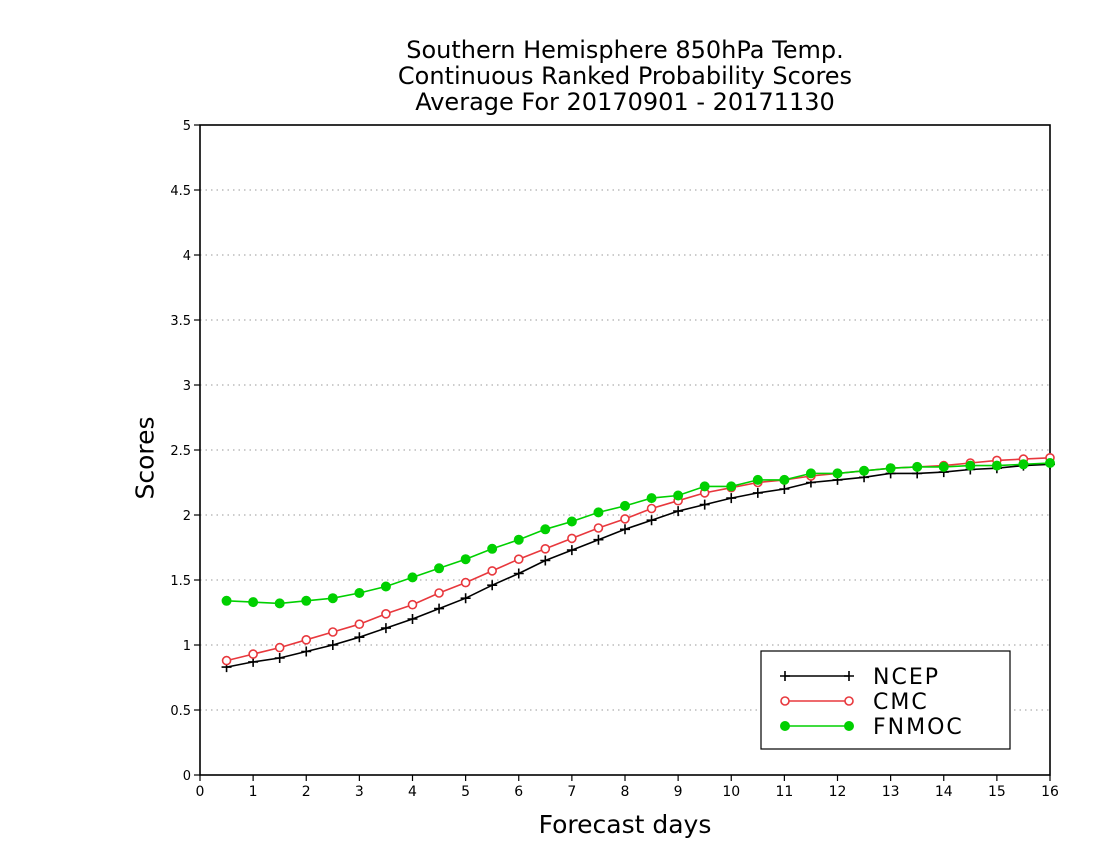 This screenshot has width=1100, height=850. I want to click on x-tick-label: 9, so click(678, 792).